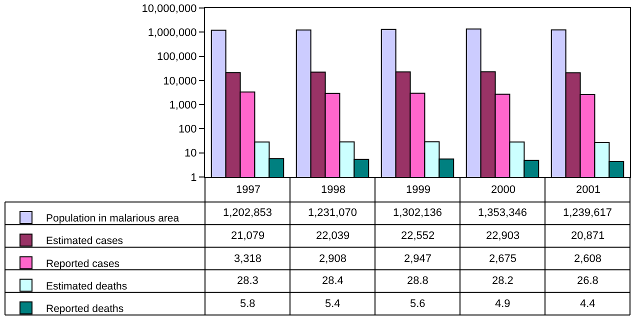  What do you see at coordinates (503, 281) in the screenshot?
I see `data-label: 28.2` at bounding box center [503, 281].